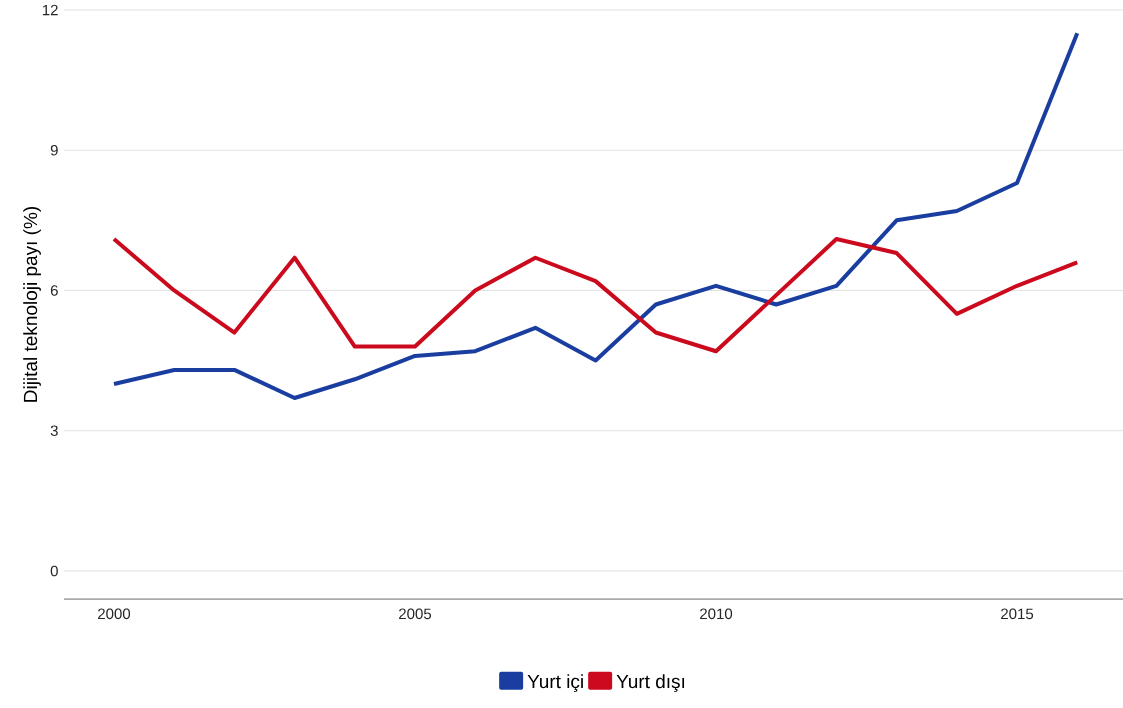  I want to click on y-axis-title: Dijital teknoloji payı (%), so click(32, 304).